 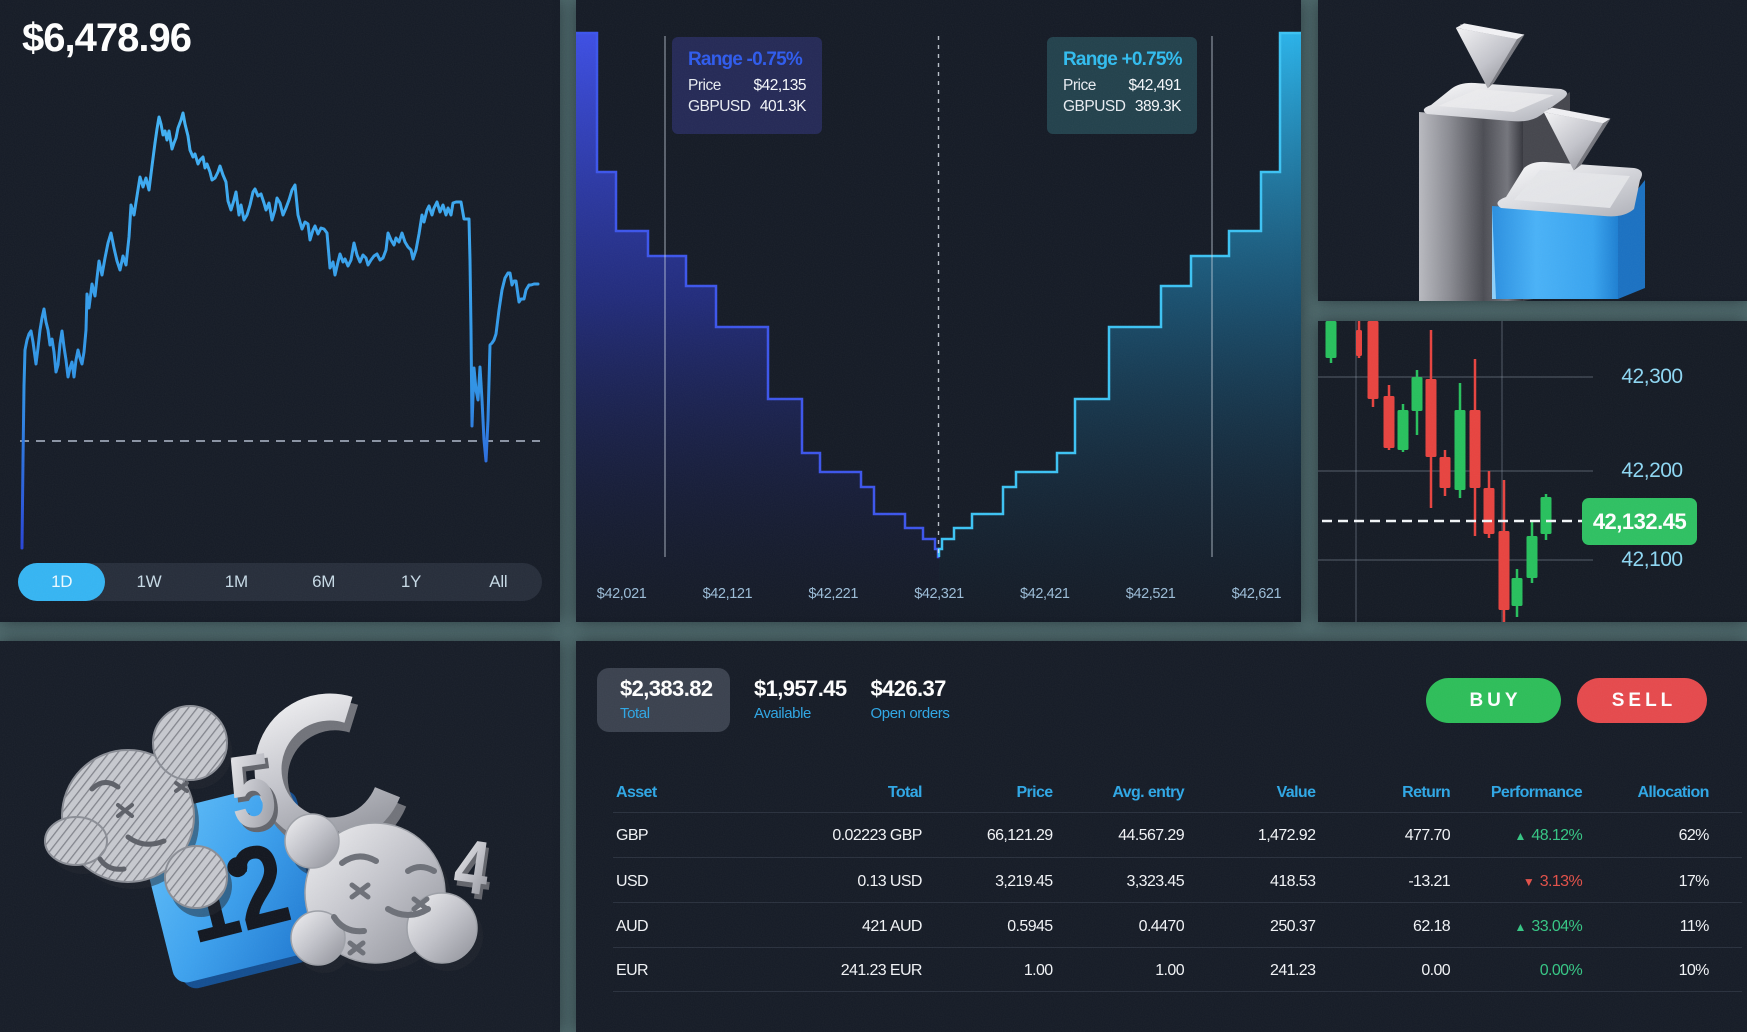 I want to click on bid-tooltip-title: Range -0.75%, so click(x=745, y=59).